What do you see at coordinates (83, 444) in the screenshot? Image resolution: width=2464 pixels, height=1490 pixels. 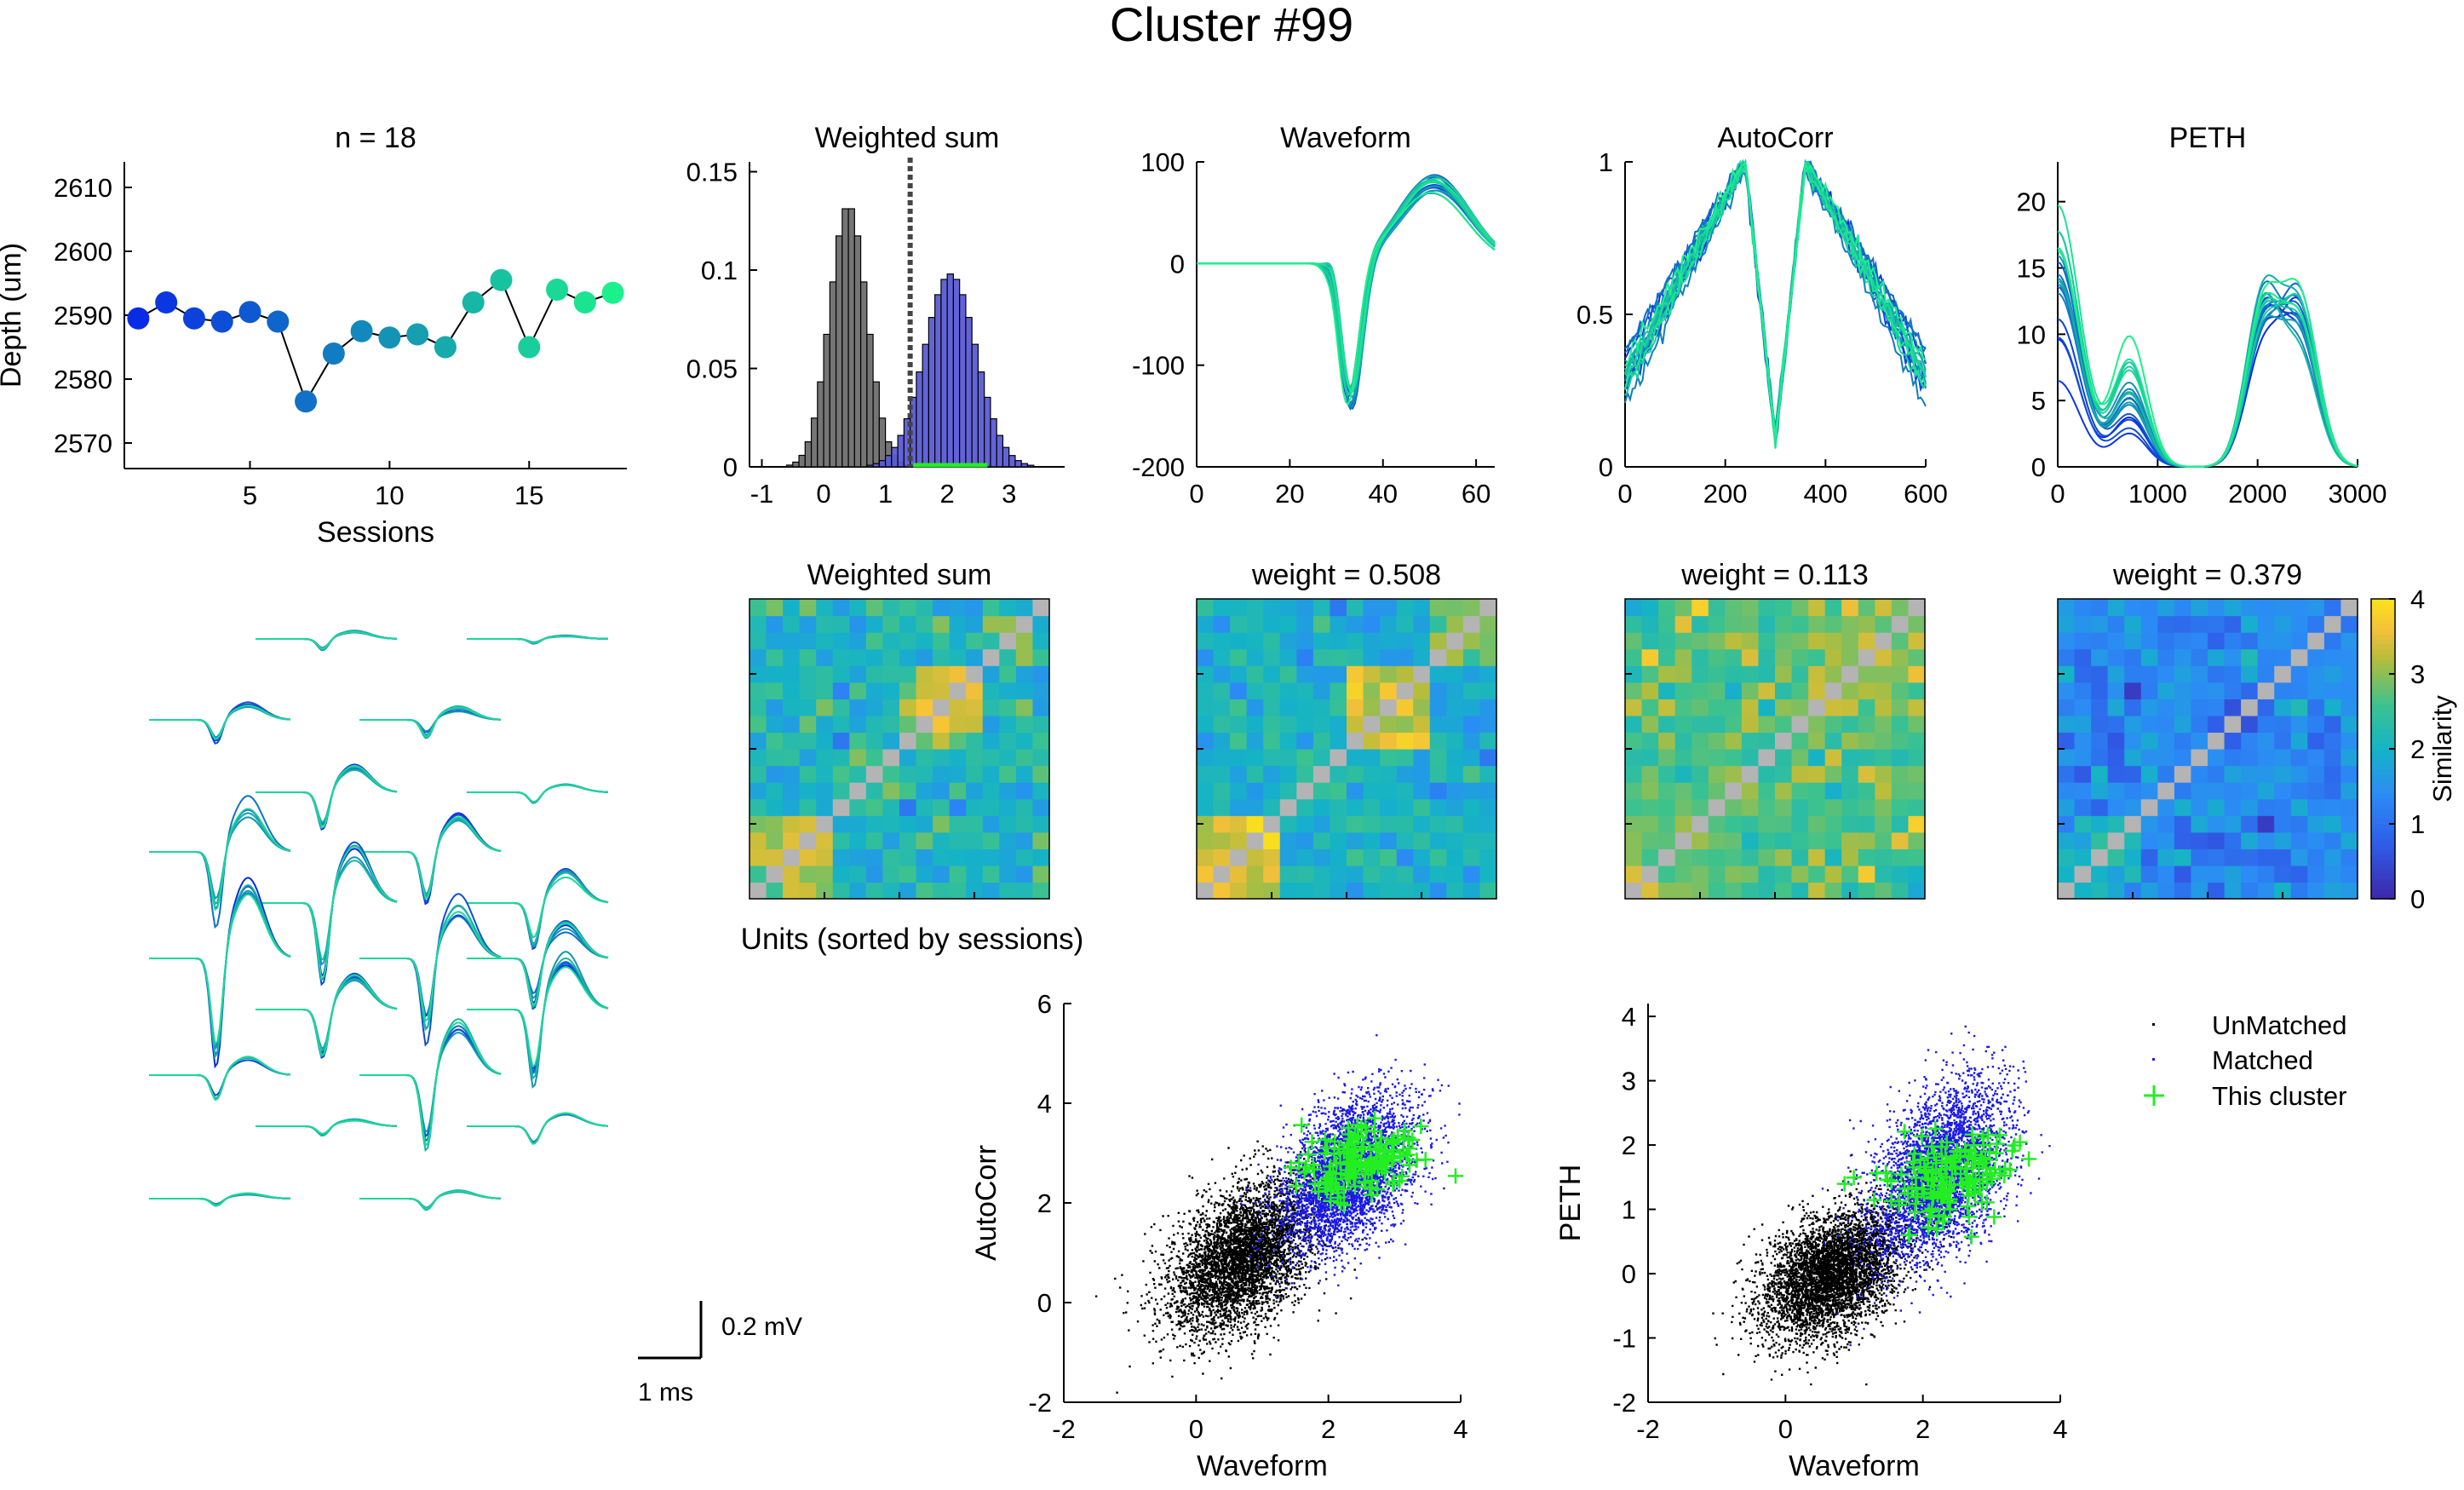 I see `y-tick-label: 2570` at bounding box center [83, 444].